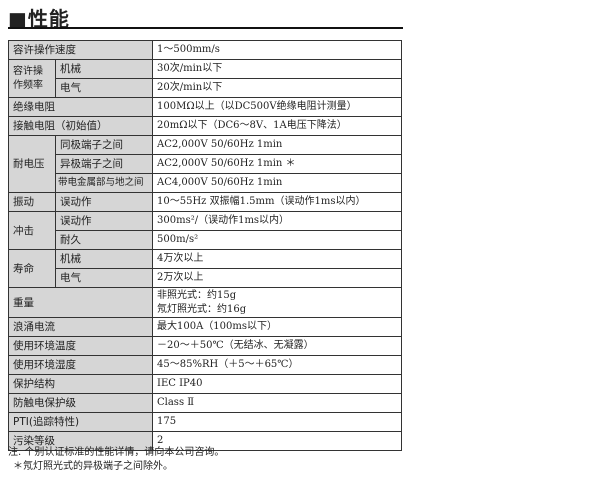 This screenshot has height=481, width=603. What do you see at coordinates (277, 327) in the screenshot?
I see `row-value: 最大100A（100ms以下）` at bounding box center [277, 327].